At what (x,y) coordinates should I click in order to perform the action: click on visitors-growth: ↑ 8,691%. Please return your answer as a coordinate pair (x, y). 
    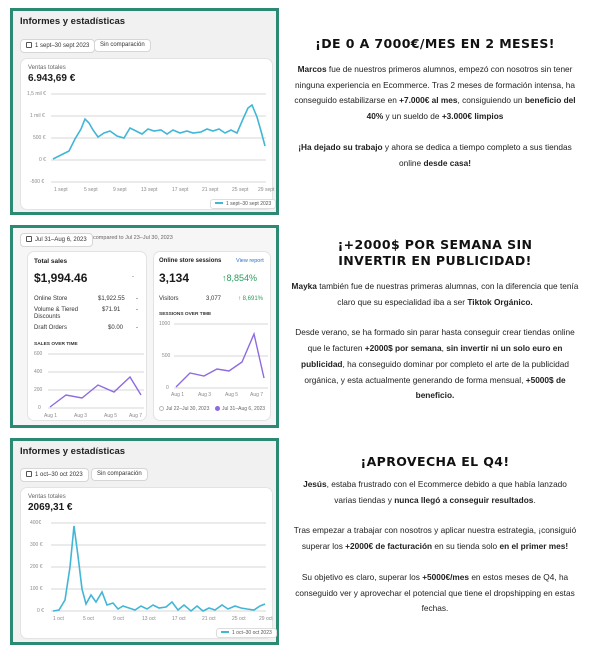
    Looking at the image, I should click on (251, 299).